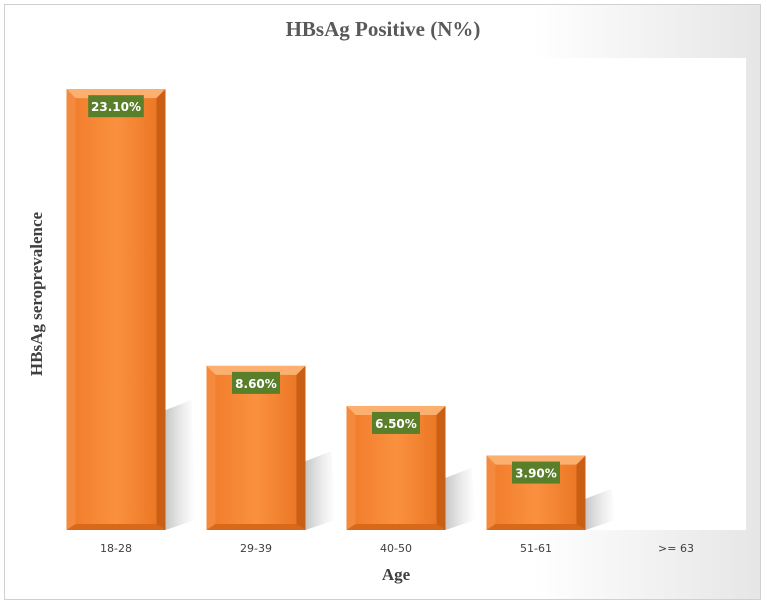 The height and width of the screenshot is (606, 767). I want to click on chart-title: HBsAg Positive (N%), so click(383, 29).